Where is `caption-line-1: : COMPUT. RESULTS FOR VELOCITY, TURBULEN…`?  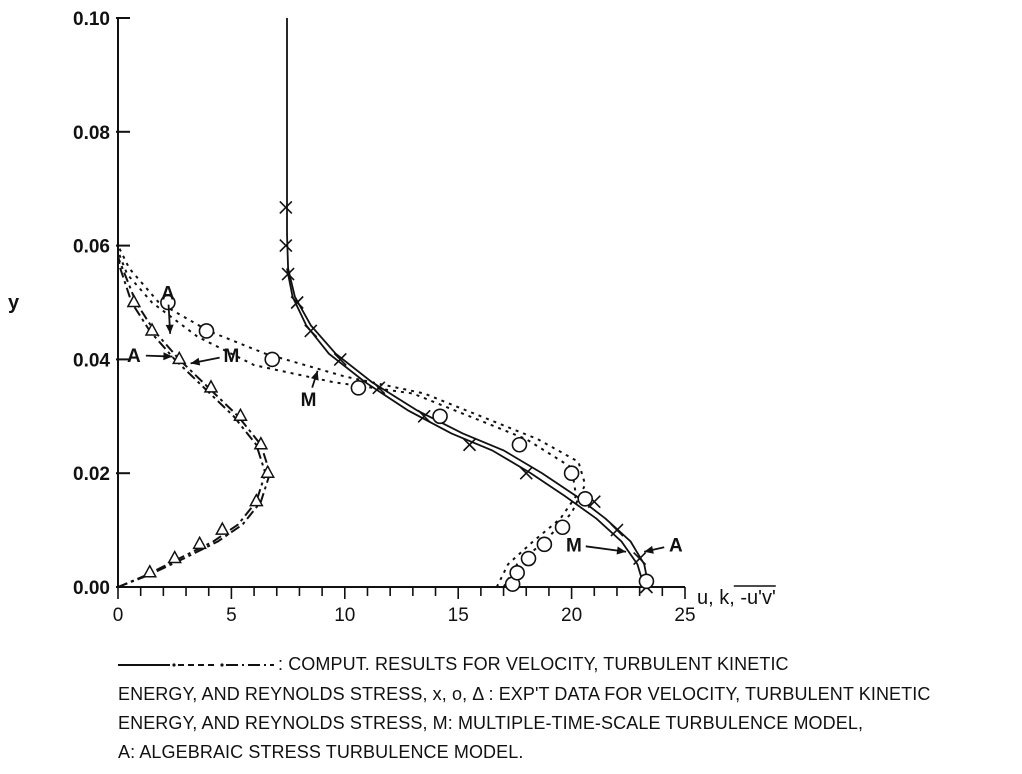
caption-line-1: : COMPUT. RESULTS FOR VELOCITY, TURBULEN… is located at coordinates (568, 665).